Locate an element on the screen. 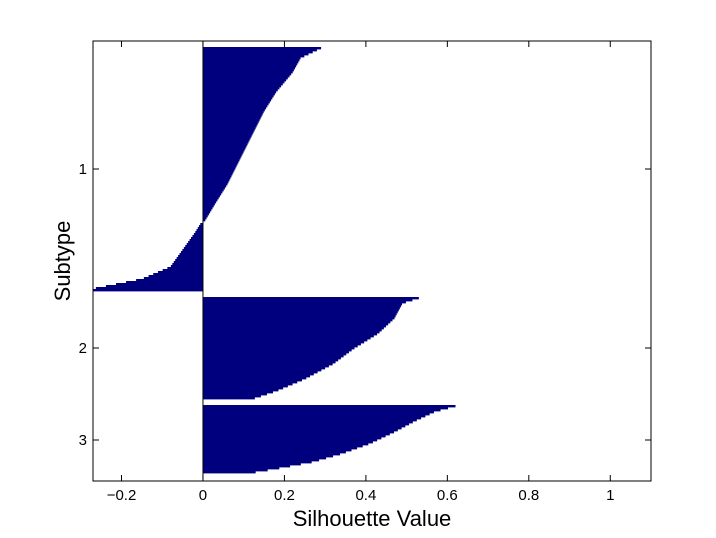 This screenshot has width=716, height=538. cluster-1-bars is located at coordinates (207, 169).